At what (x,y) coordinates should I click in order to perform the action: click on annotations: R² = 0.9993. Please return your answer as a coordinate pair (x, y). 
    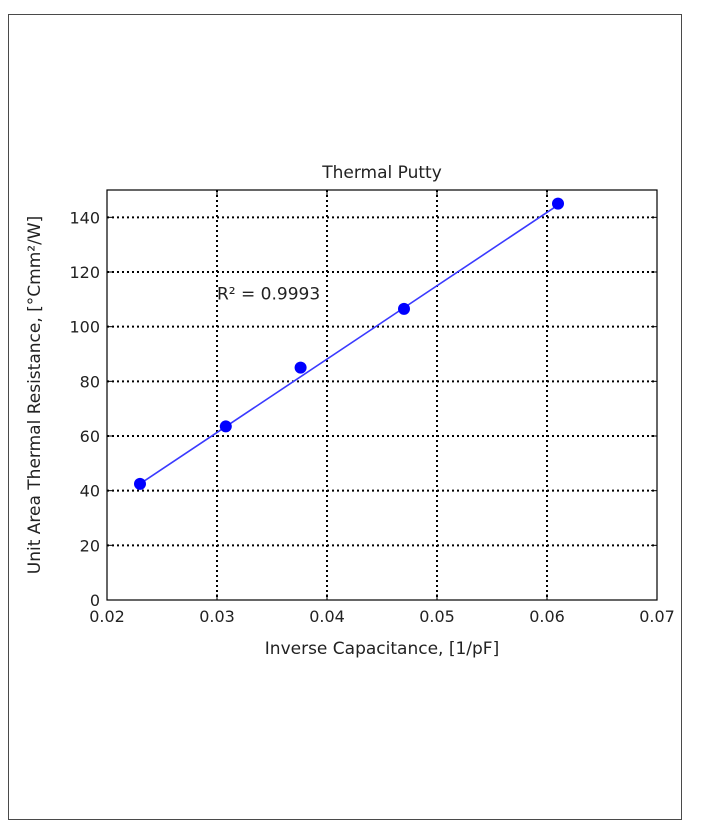
    Looking at the image, I should click on (268, 294).